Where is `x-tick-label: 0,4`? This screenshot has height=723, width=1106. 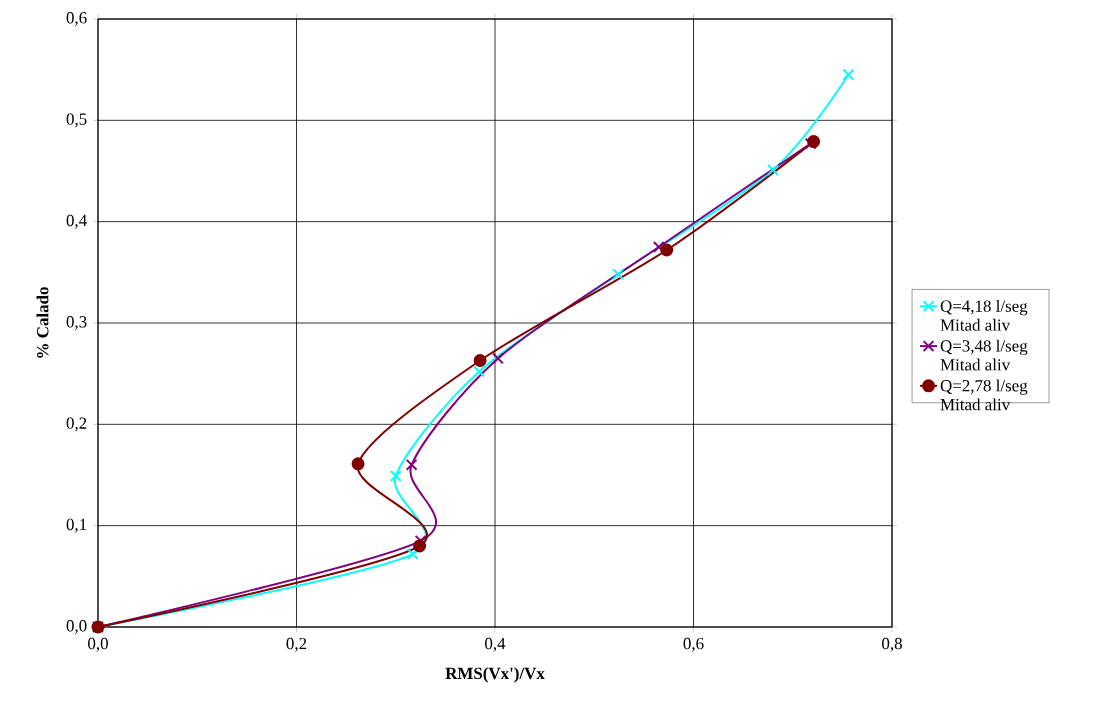 x-tick-label: 0,4 is located at coordinates (495, 644).